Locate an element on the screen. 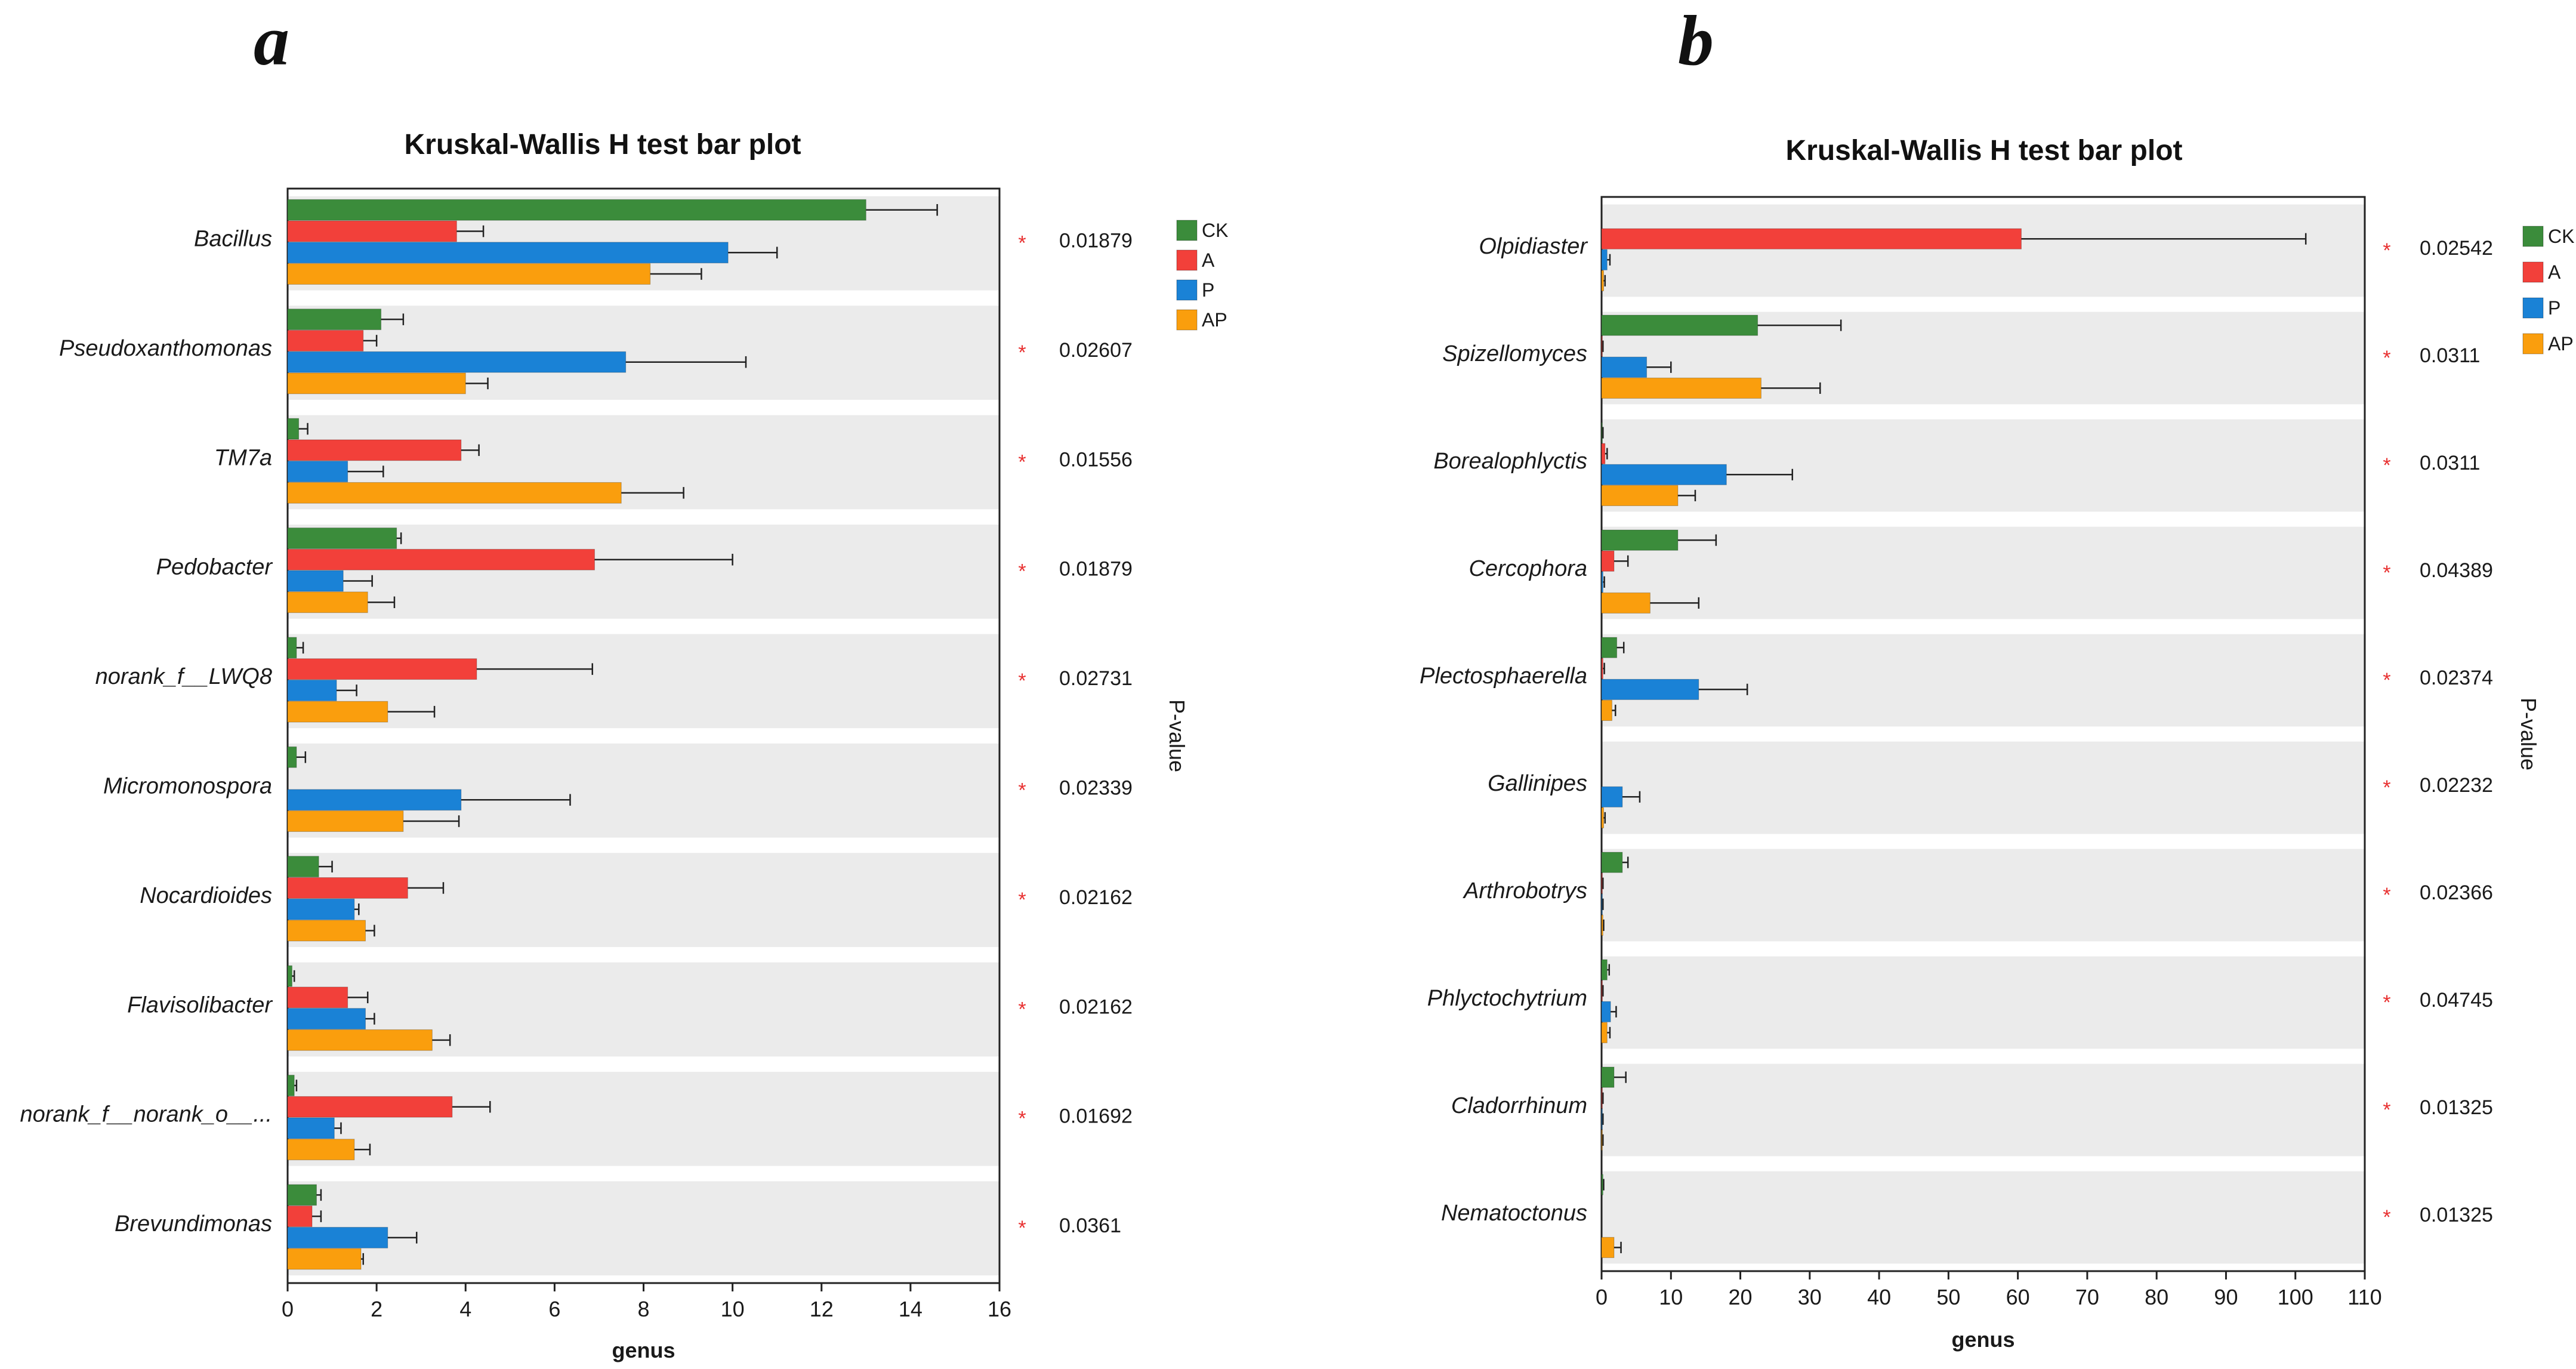 Image resolution: width=2576 pixels, height=1369 pixels. p-value: 0.01556 is located at coordinates (1096, 459).